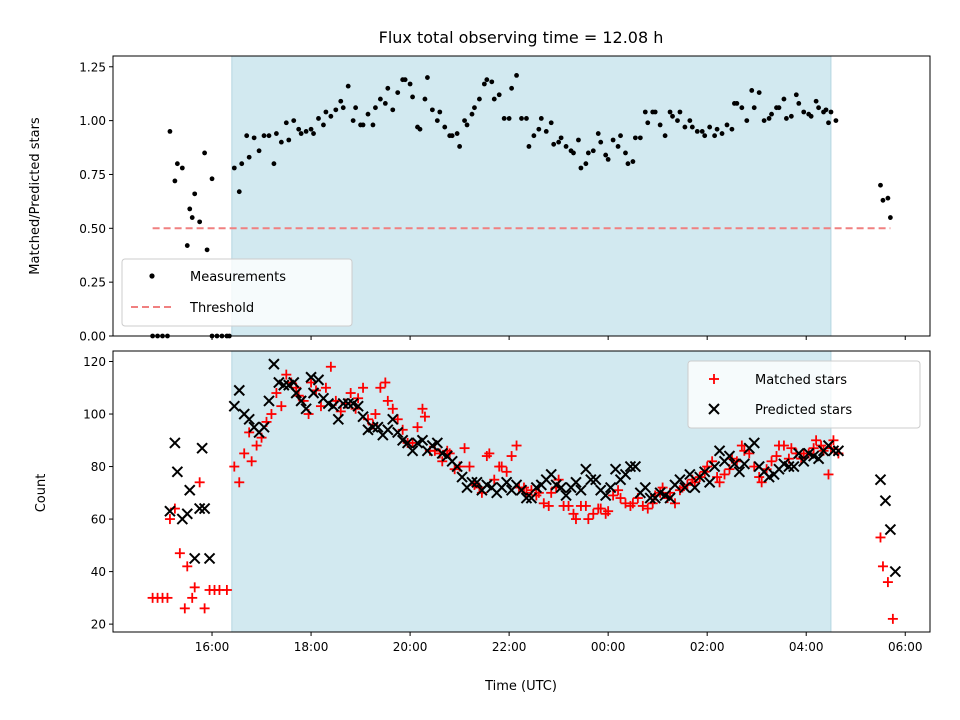  What do you see at coordinates (801, 380) in the screenshot?
I see `legend-matched-label: Matched stars` at bounding box center [801, 380].